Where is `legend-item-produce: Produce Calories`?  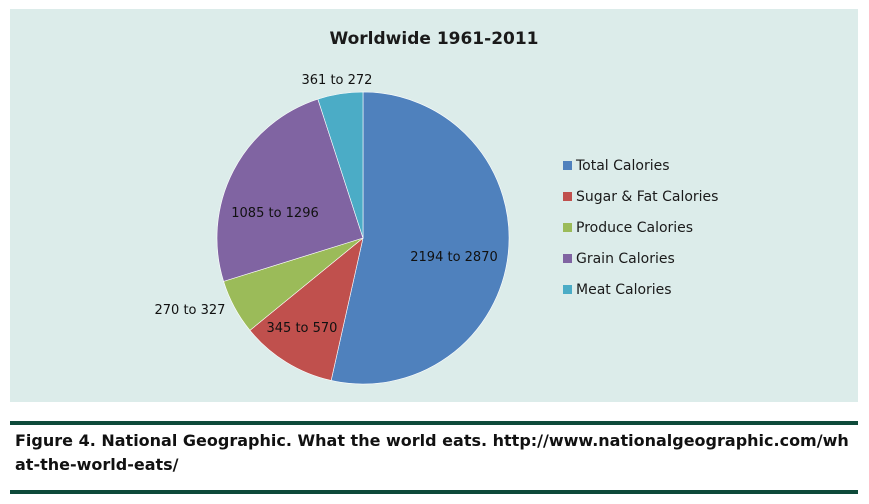 legend-item-produce: Produce Calories is located at coordinates (693, 227).